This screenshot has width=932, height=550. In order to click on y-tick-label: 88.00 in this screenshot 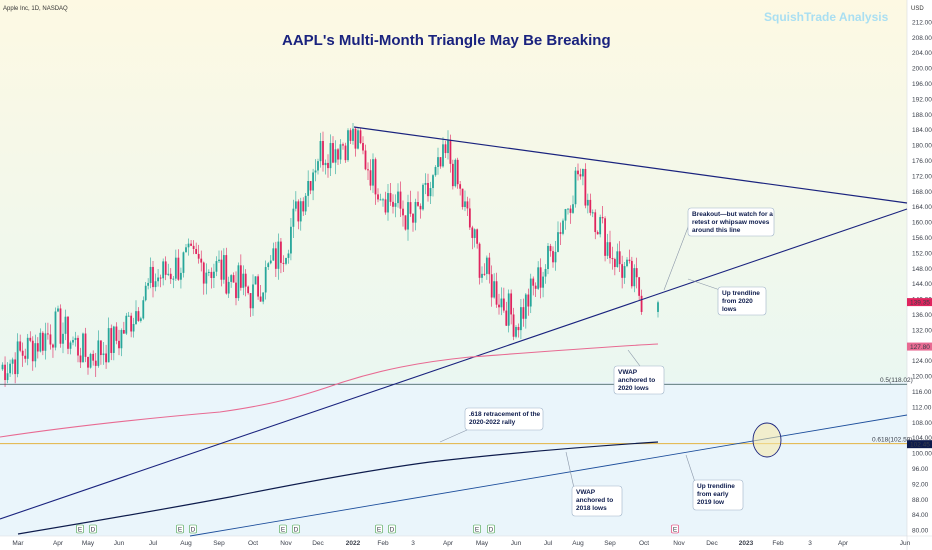, I will do `click(920, 500)`.